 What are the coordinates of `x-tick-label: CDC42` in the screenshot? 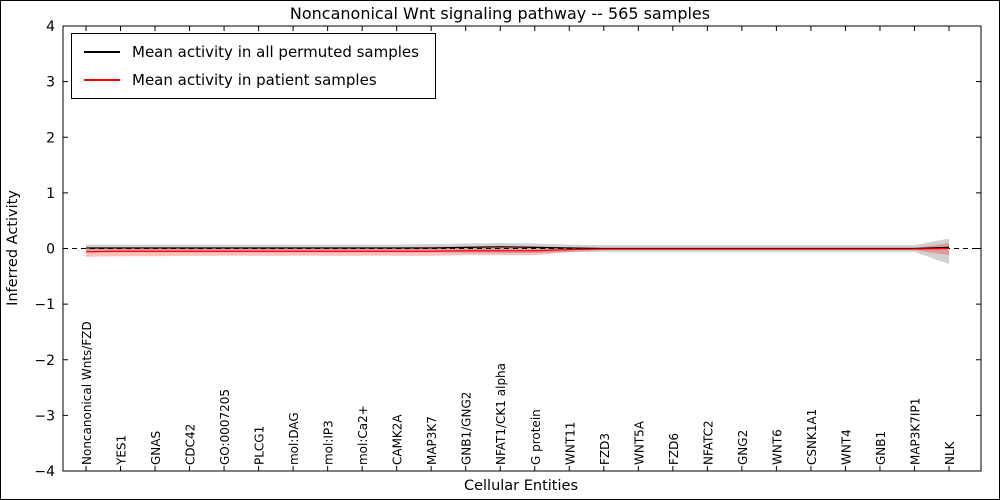 It's located at (191, 444).